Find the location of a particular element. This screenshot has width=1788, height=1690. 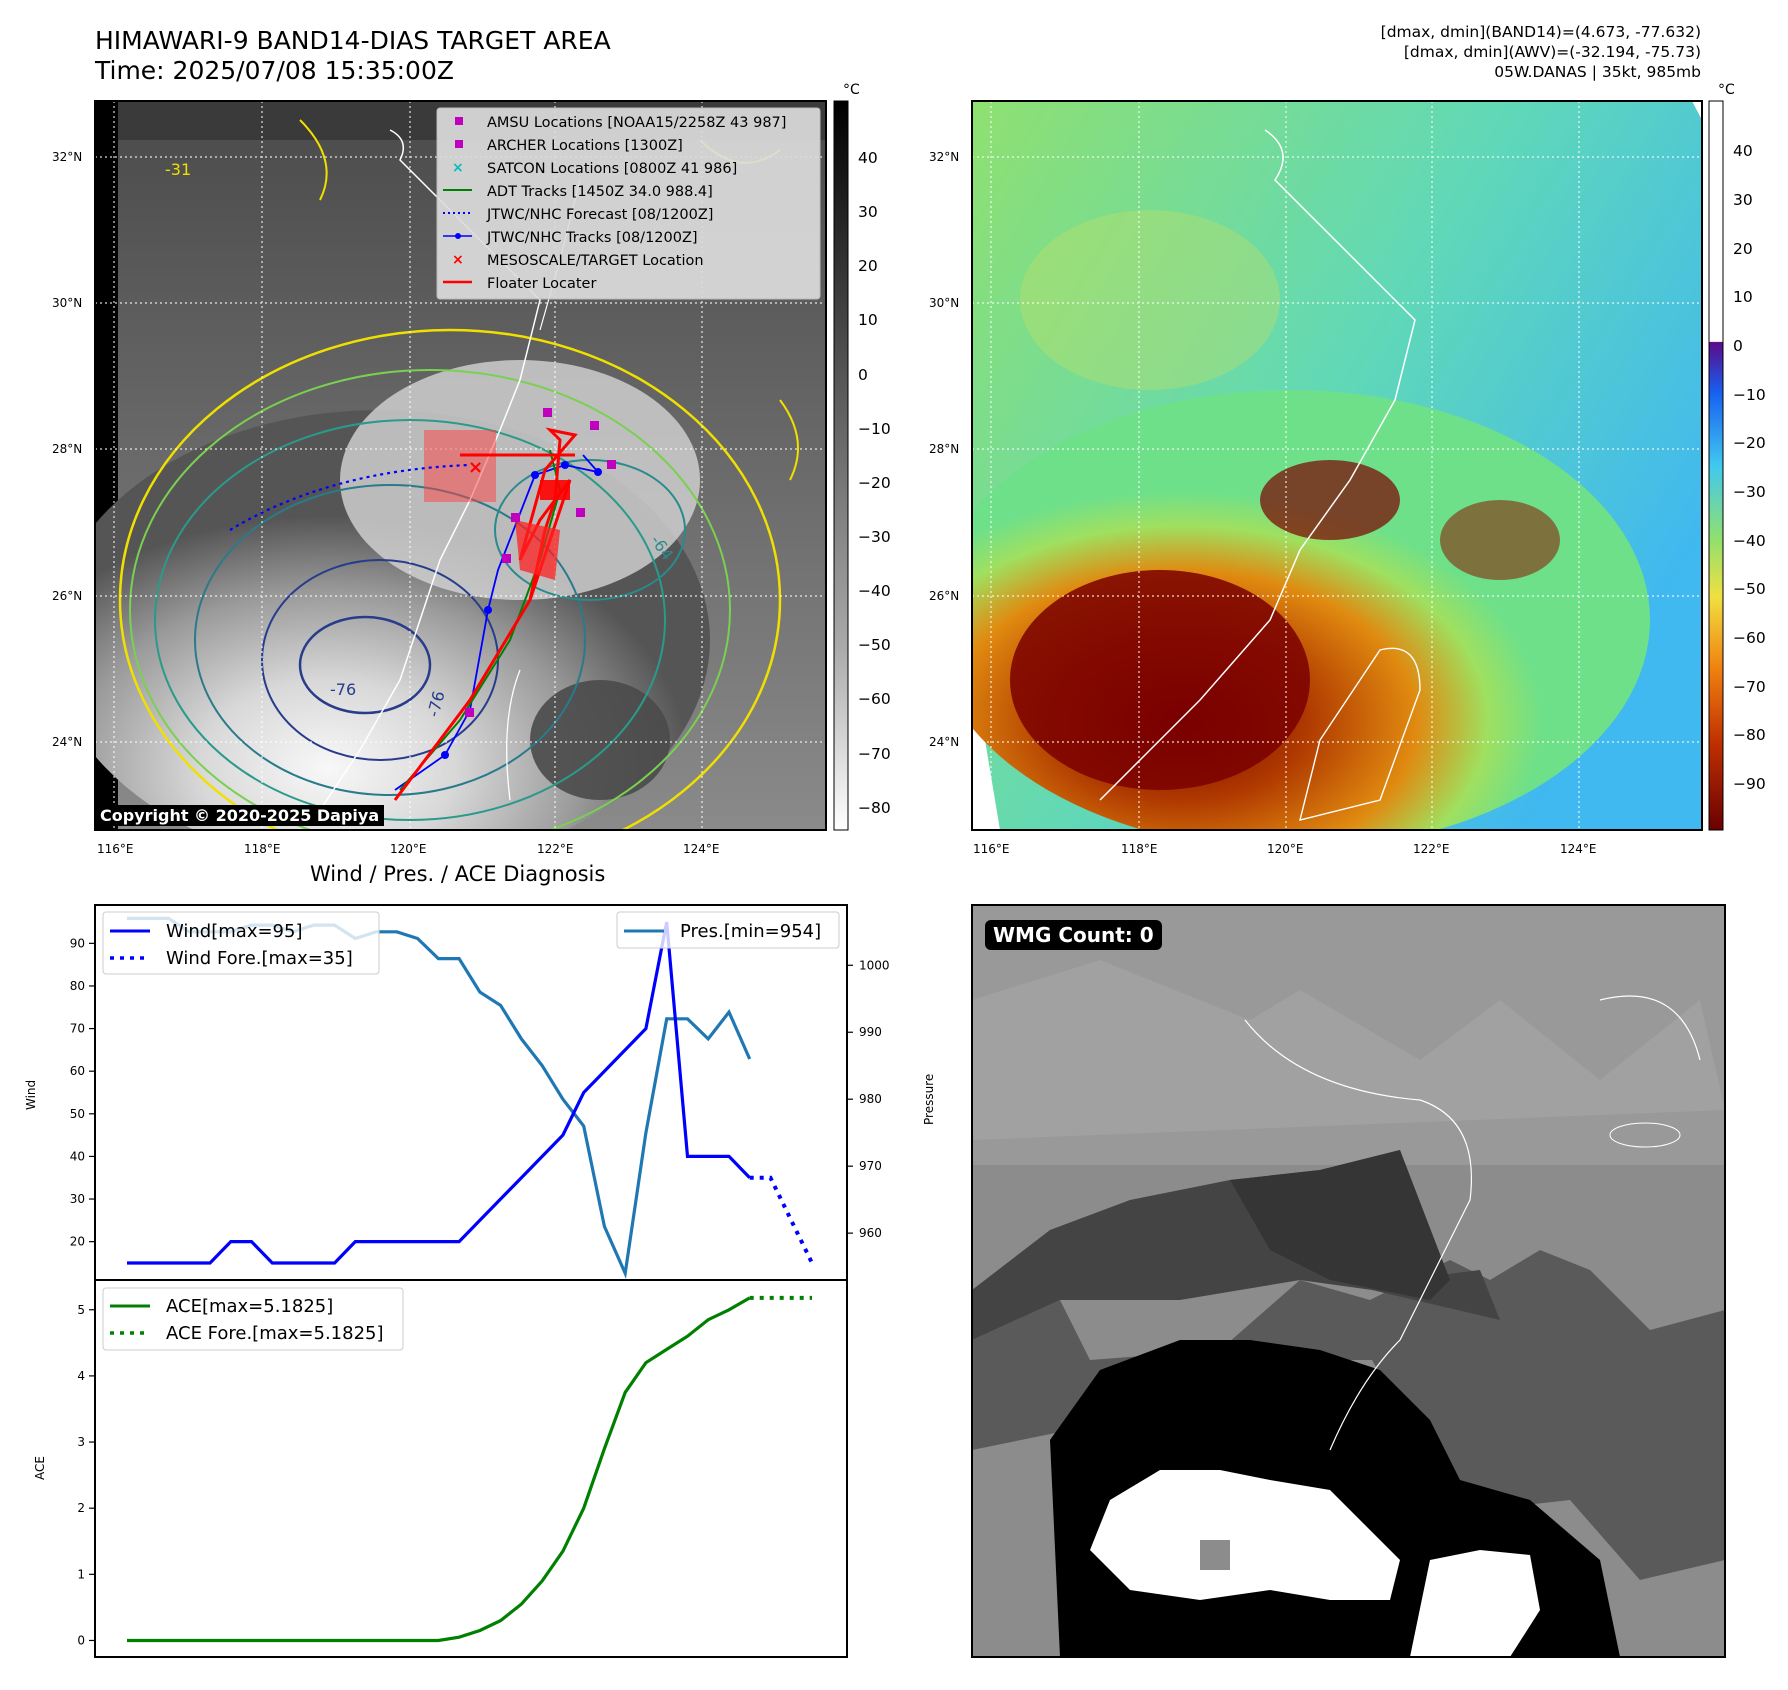

svg-text: 120°E is located at coordinates (1285, 849).